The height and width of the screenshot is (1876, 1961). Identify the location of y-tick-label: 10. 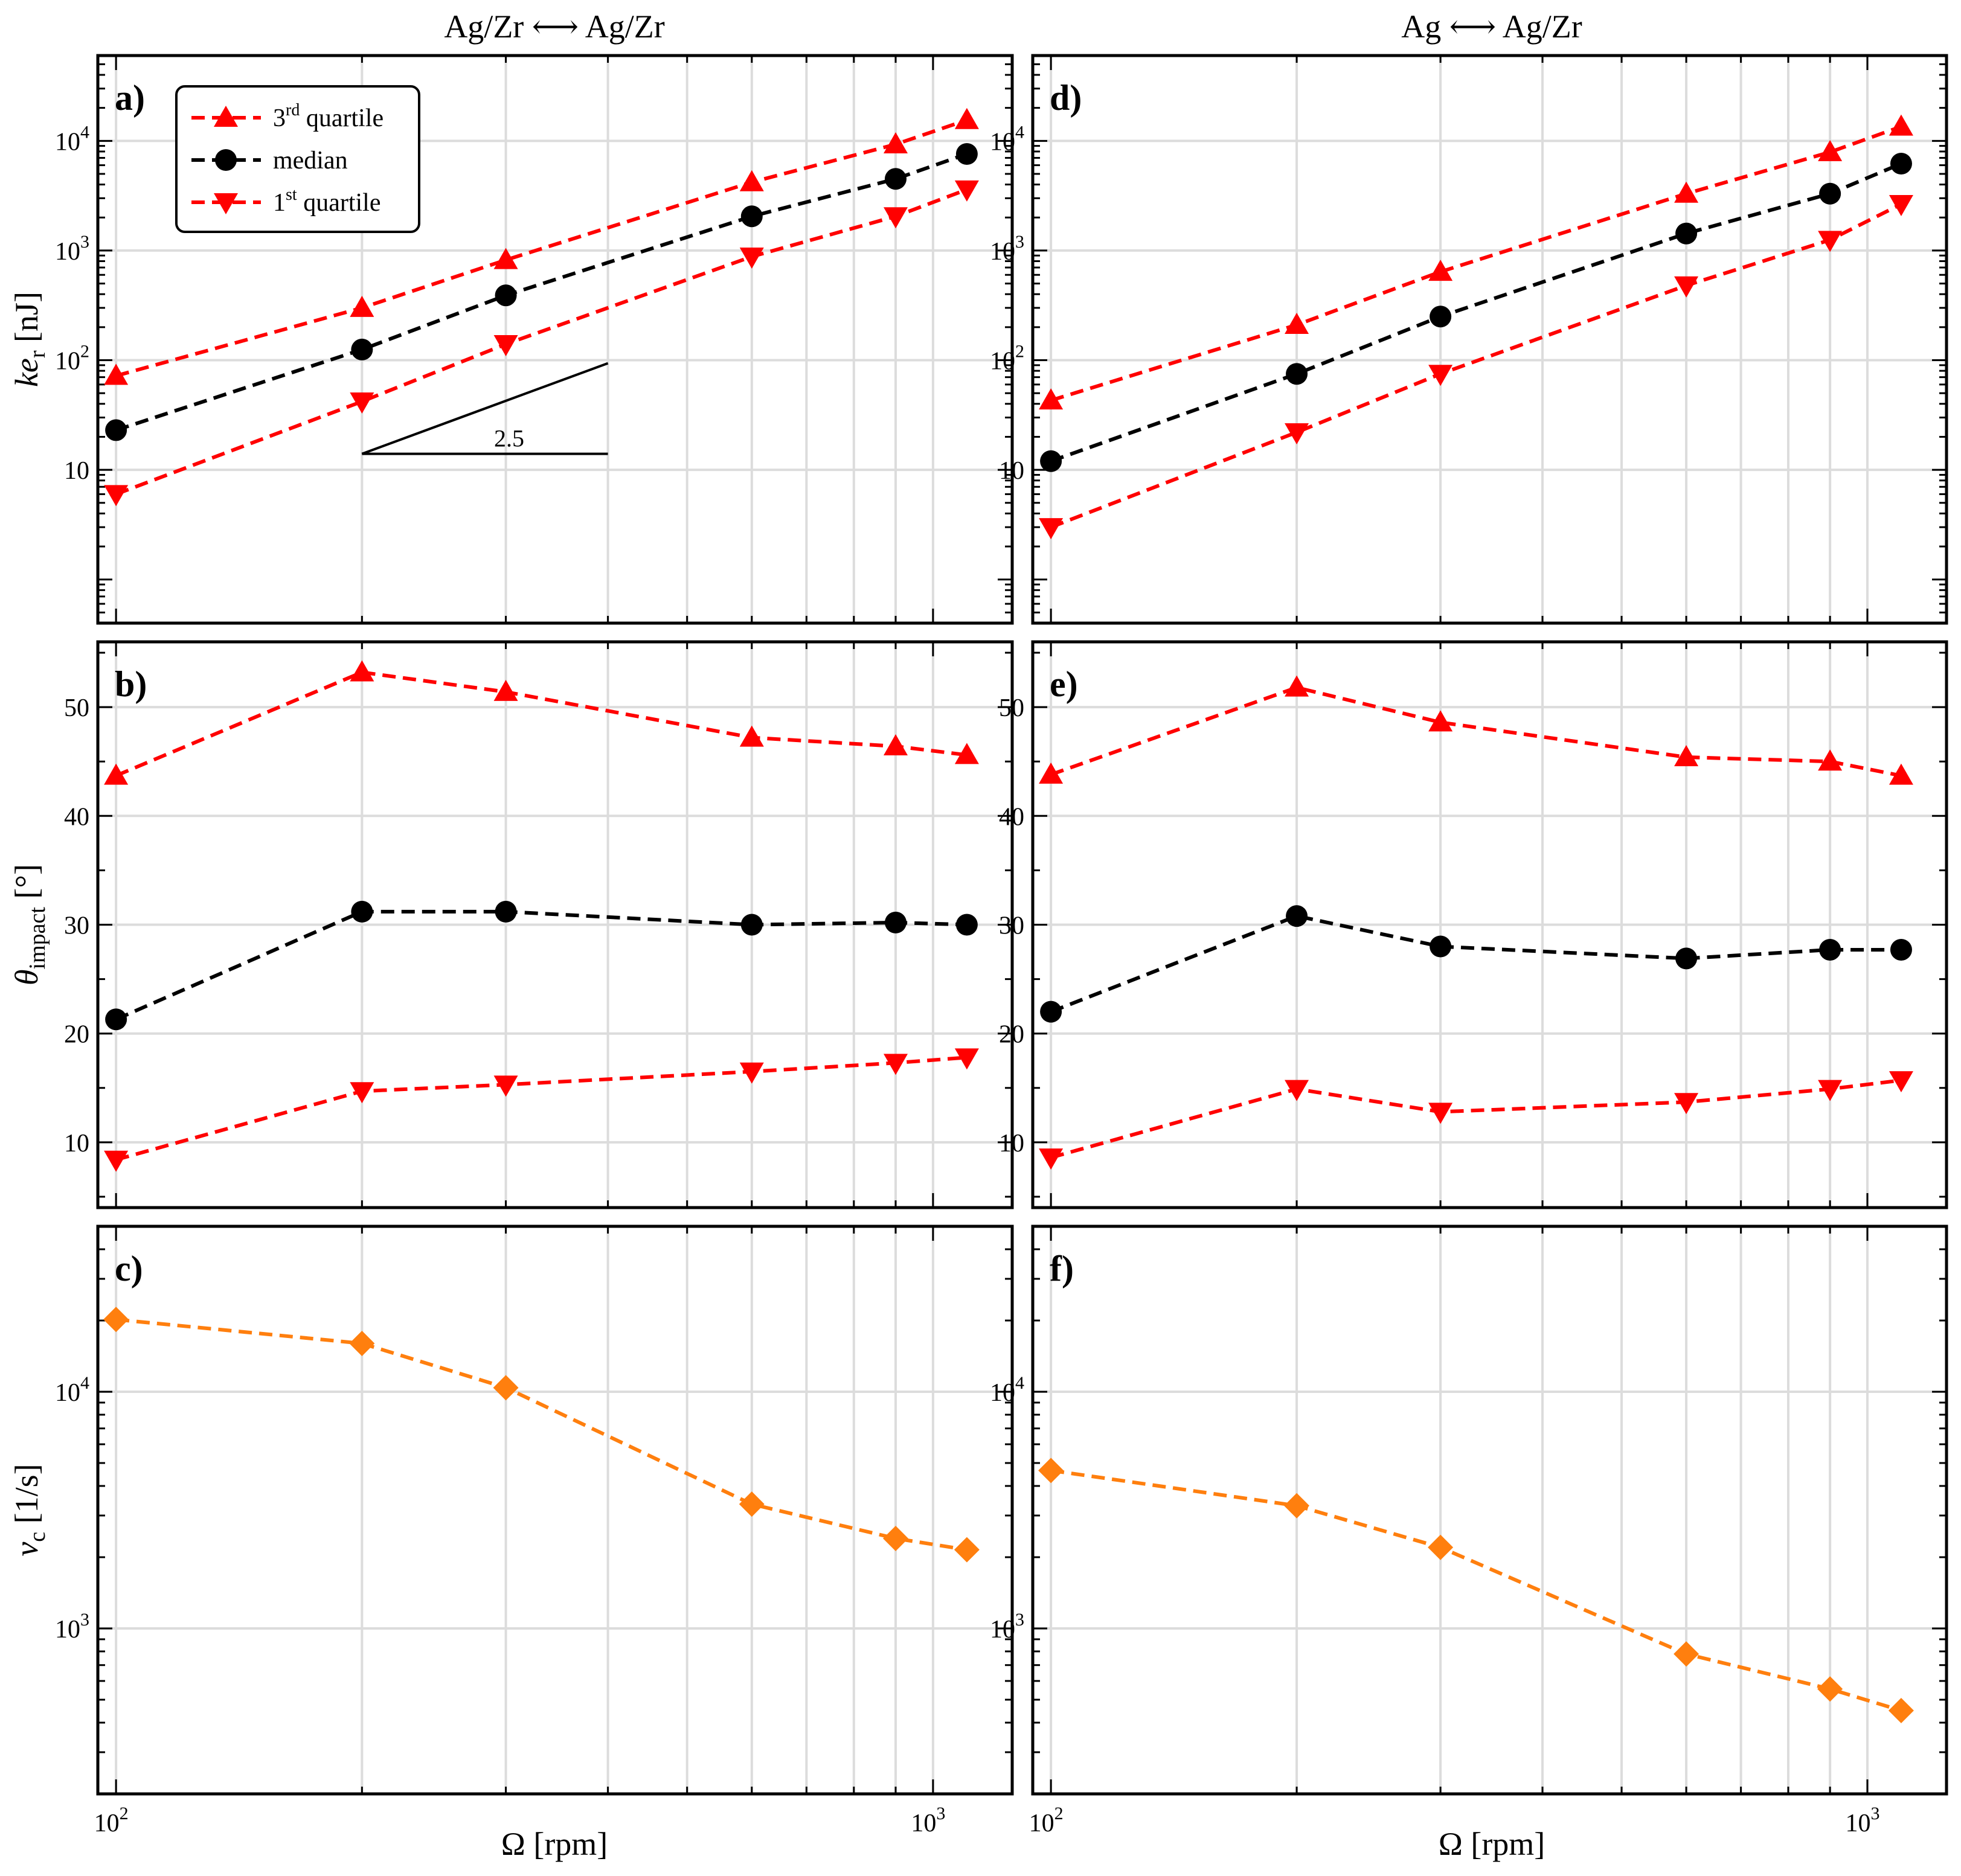
(1011, 471).